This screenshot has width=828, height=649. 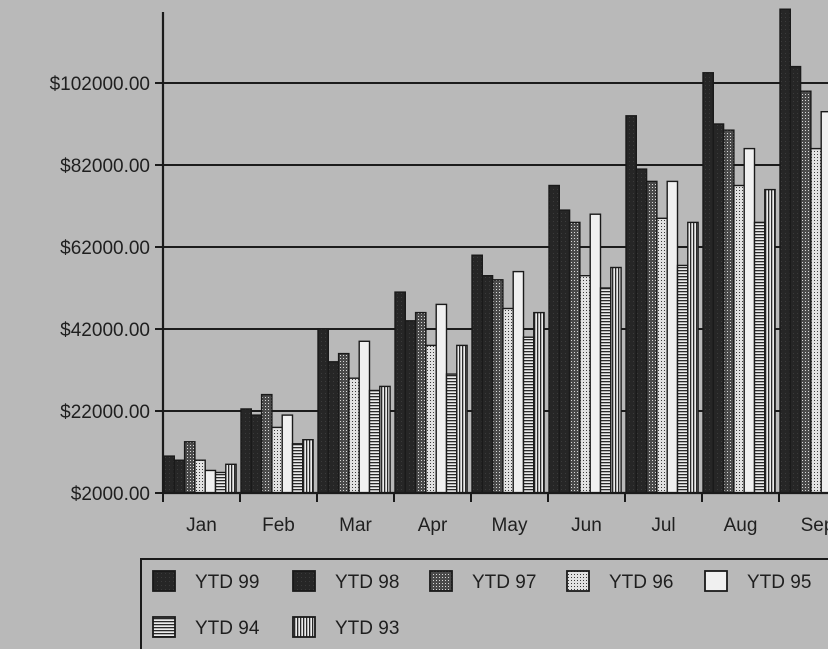 What do you see at coordinates (805, 292) in the screenshot?
I see `bar-ytd-97-sep` at bounding box center [805, 292].